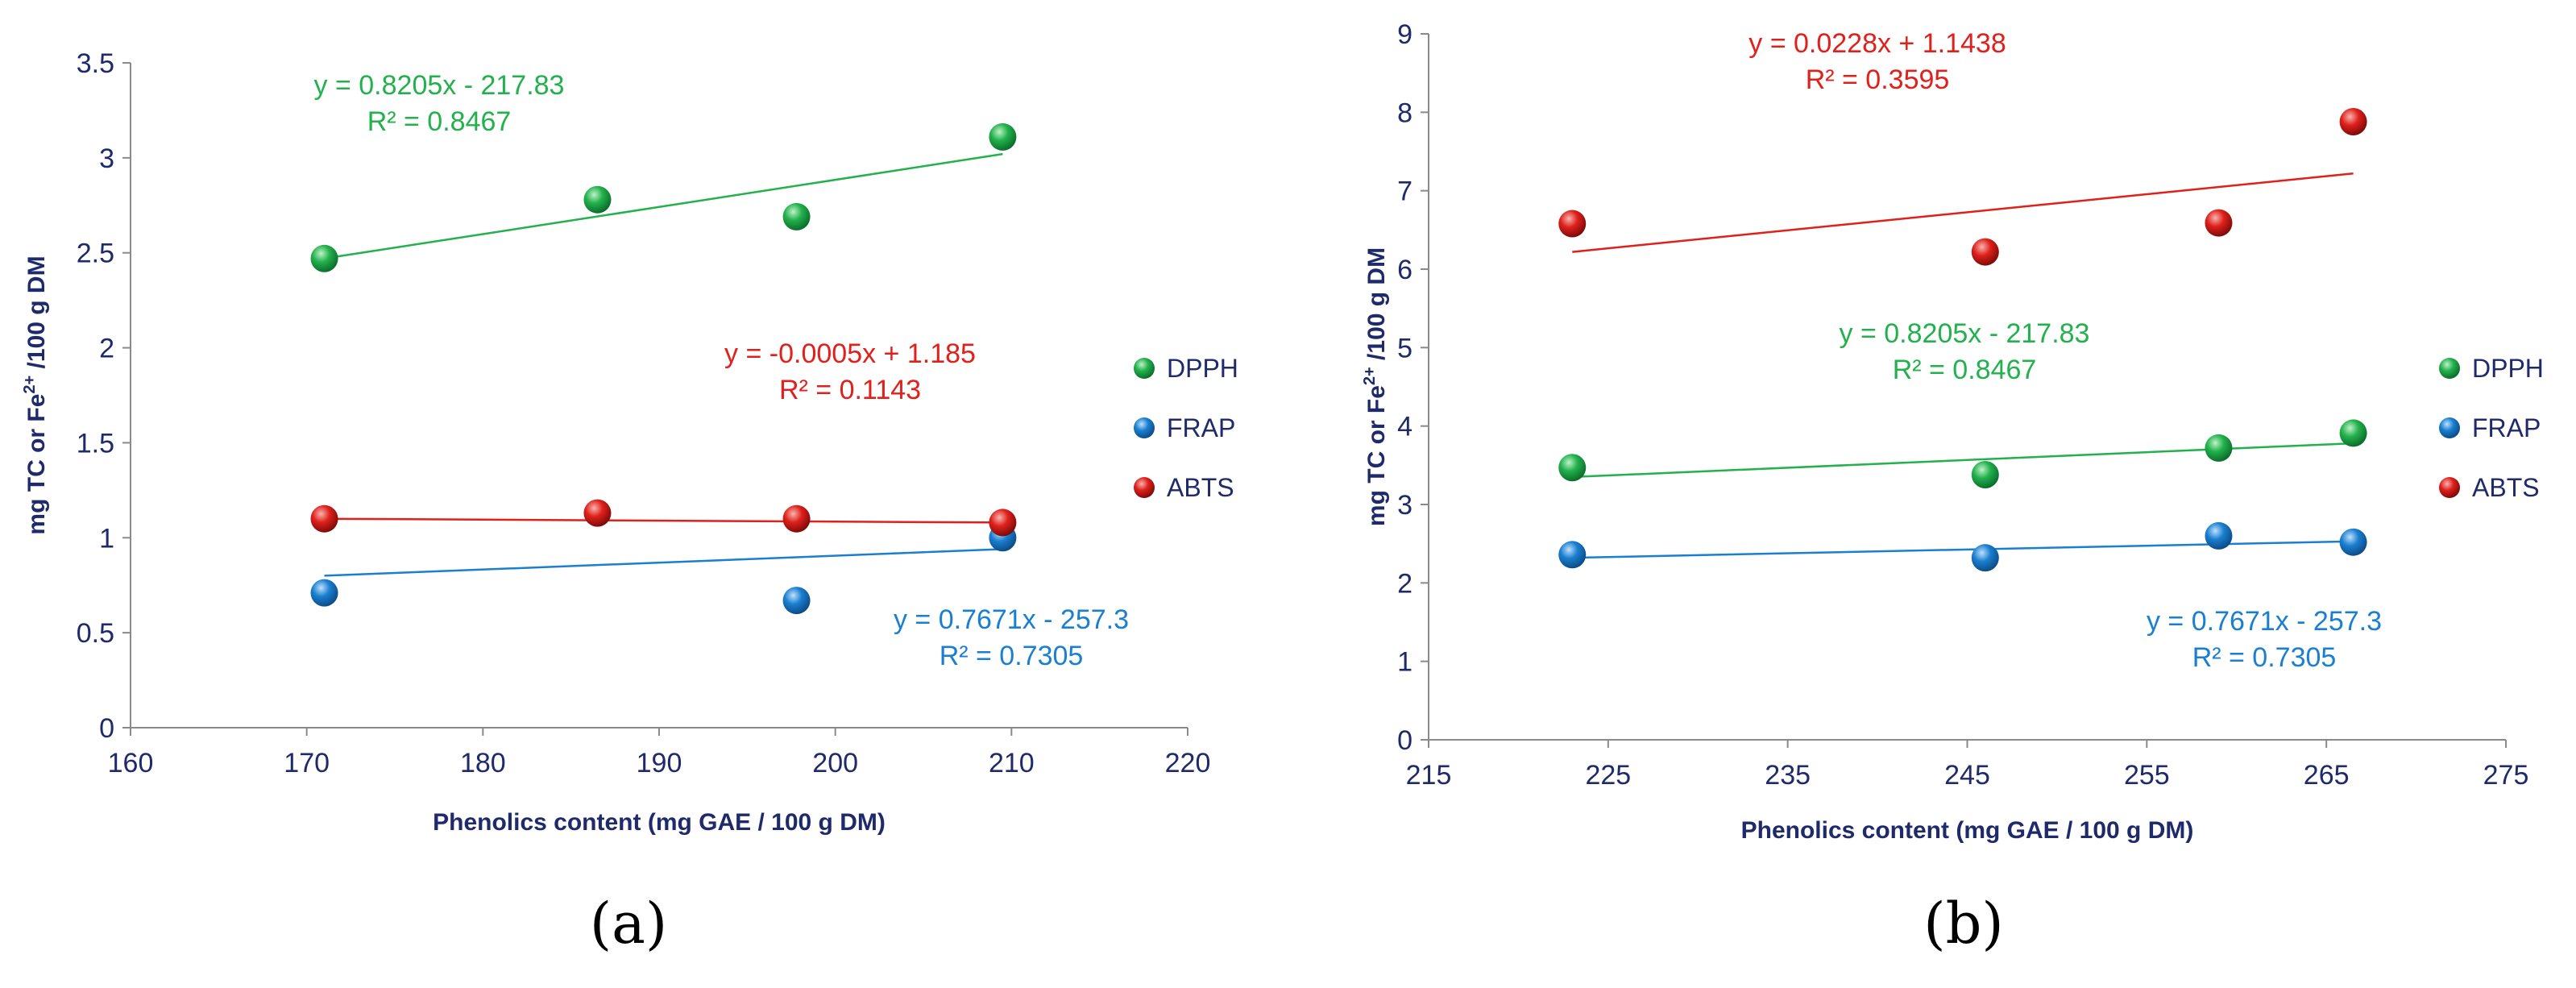 This screenshot has width=2576, height=988. Describe the element at coordinates (1429, 775) in the screenshot. I see `x-tick-label: 215` at that location.